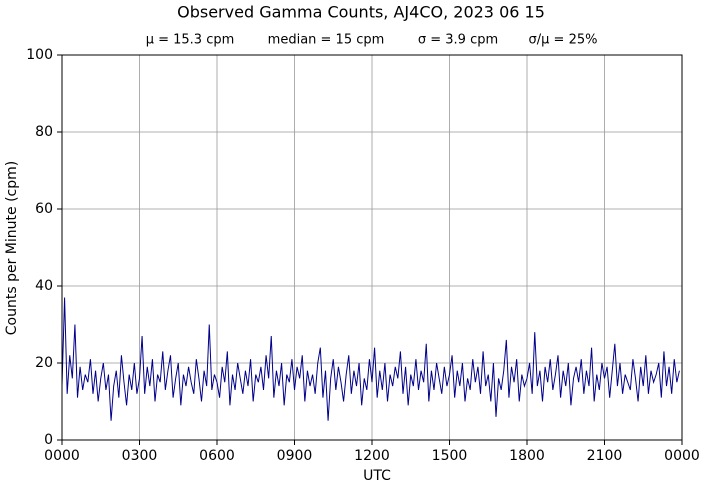  What do you see at coordinates (377, 476) in the screenshot?
I see `x-axis-label: UTC` at bounding box center [377, 476].